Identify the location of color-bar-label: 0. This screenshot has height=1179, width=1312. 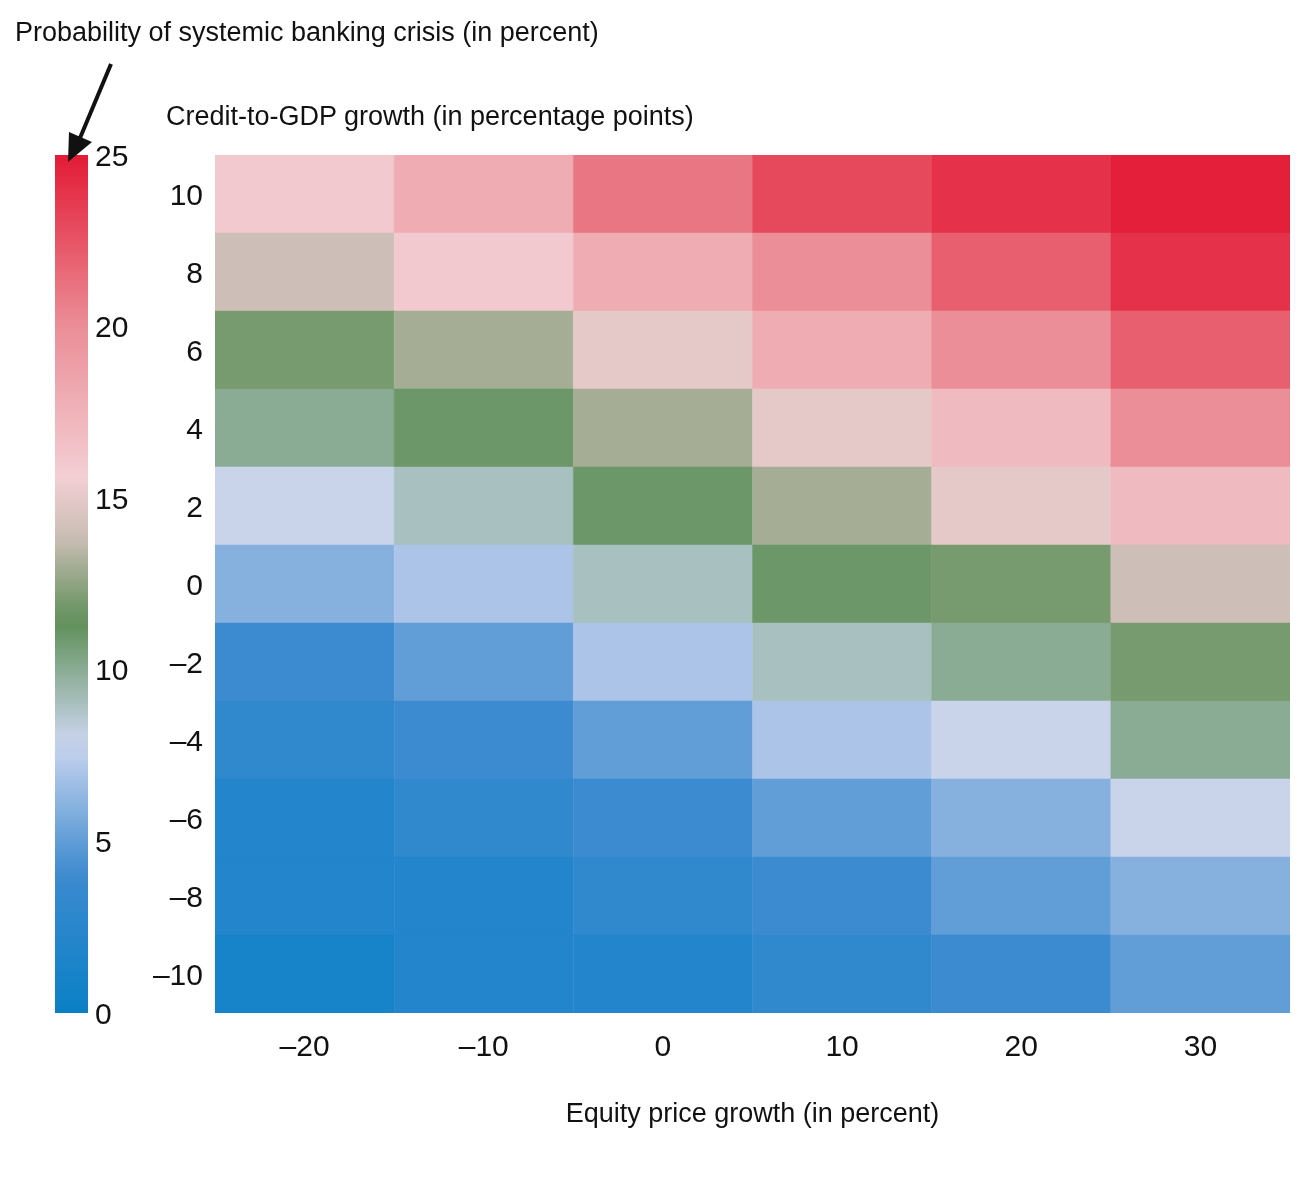
(103, 1013).